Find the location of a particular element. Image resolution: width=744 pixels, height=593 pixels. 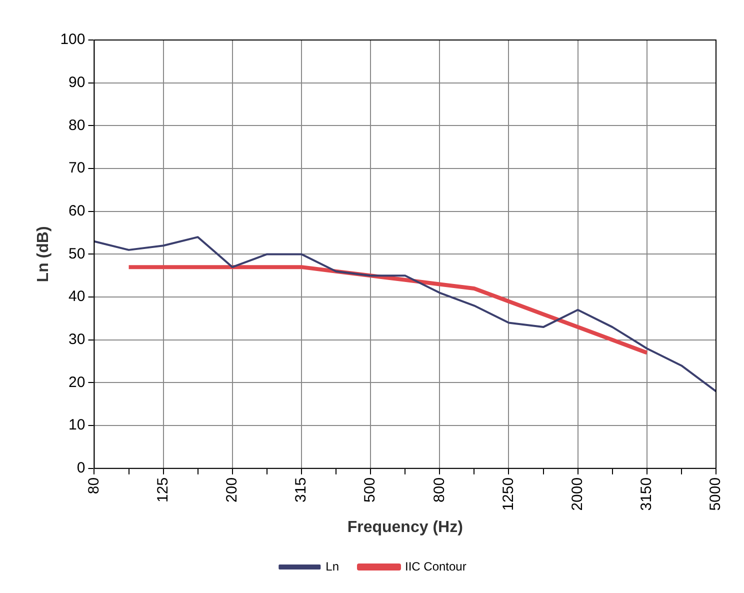

x-tick-label: 5000 is located at coordinates (715, 494).